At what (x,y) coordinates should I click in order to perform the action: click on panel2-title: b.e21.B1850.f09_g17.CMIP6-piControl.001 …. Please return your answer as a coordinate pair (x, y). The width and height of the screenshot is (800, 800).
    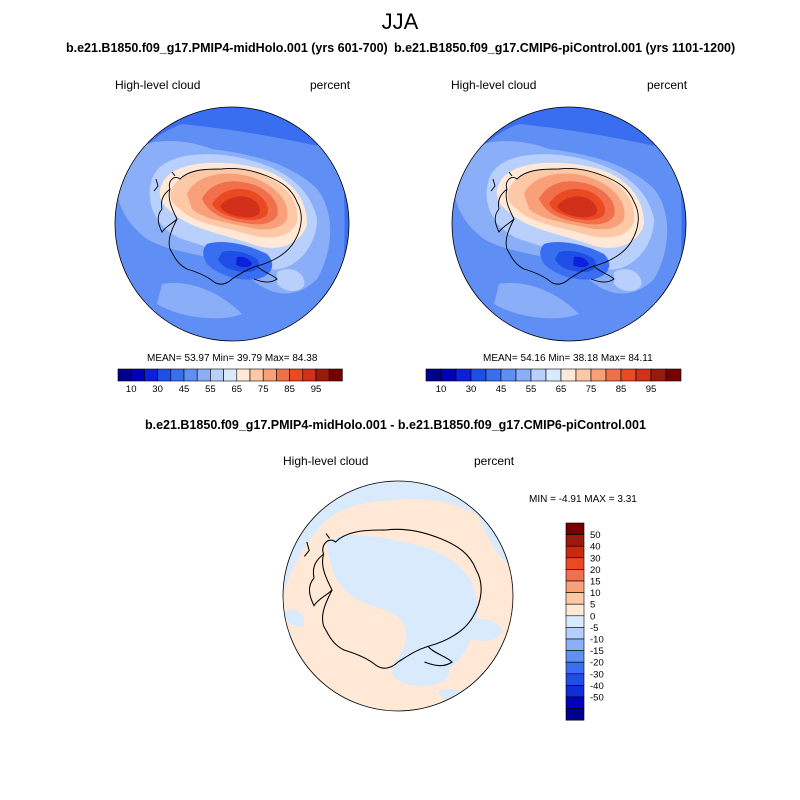
    Looking at the image, I should click on (565, 48).